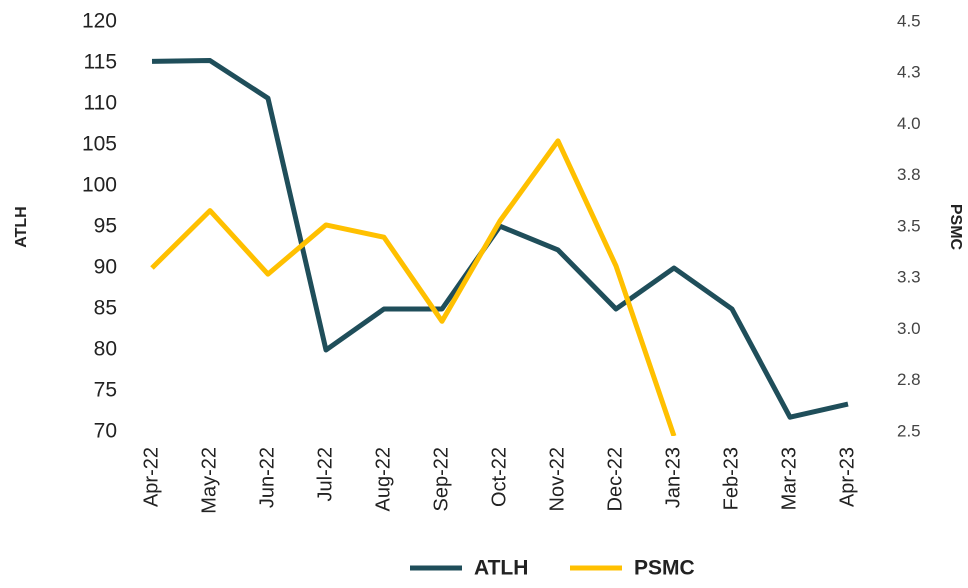 This screenshot has height=588, width=968. Describe the element at coordinates (99, 21) in the screenshot. I see `y-tick-label: 120` at that location.